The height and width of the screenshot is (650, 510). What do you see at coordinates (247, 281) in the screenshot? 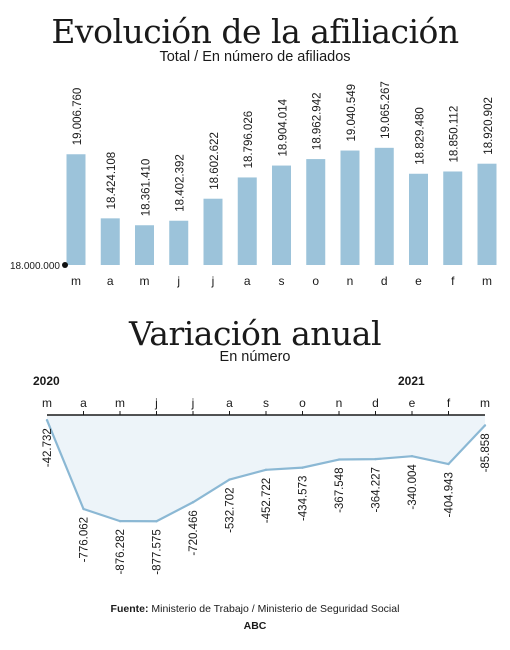
I see `bar-month-label-5: a` at bounding box center [247, 281].